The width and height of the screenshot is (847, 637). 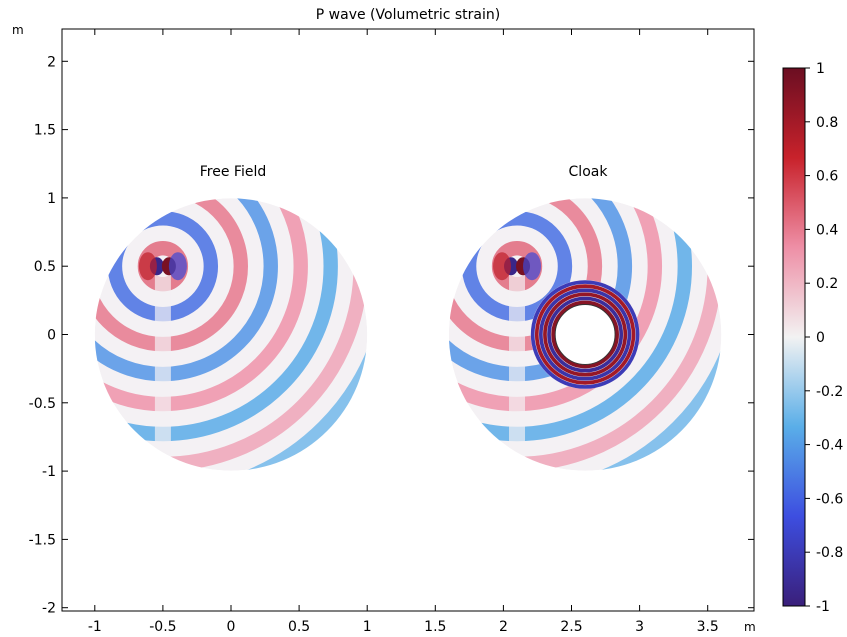 What do you see at coordinates (231, 627) in the screenshot?
I see `x-tick-label: 0` at bounding box center [231, 627].